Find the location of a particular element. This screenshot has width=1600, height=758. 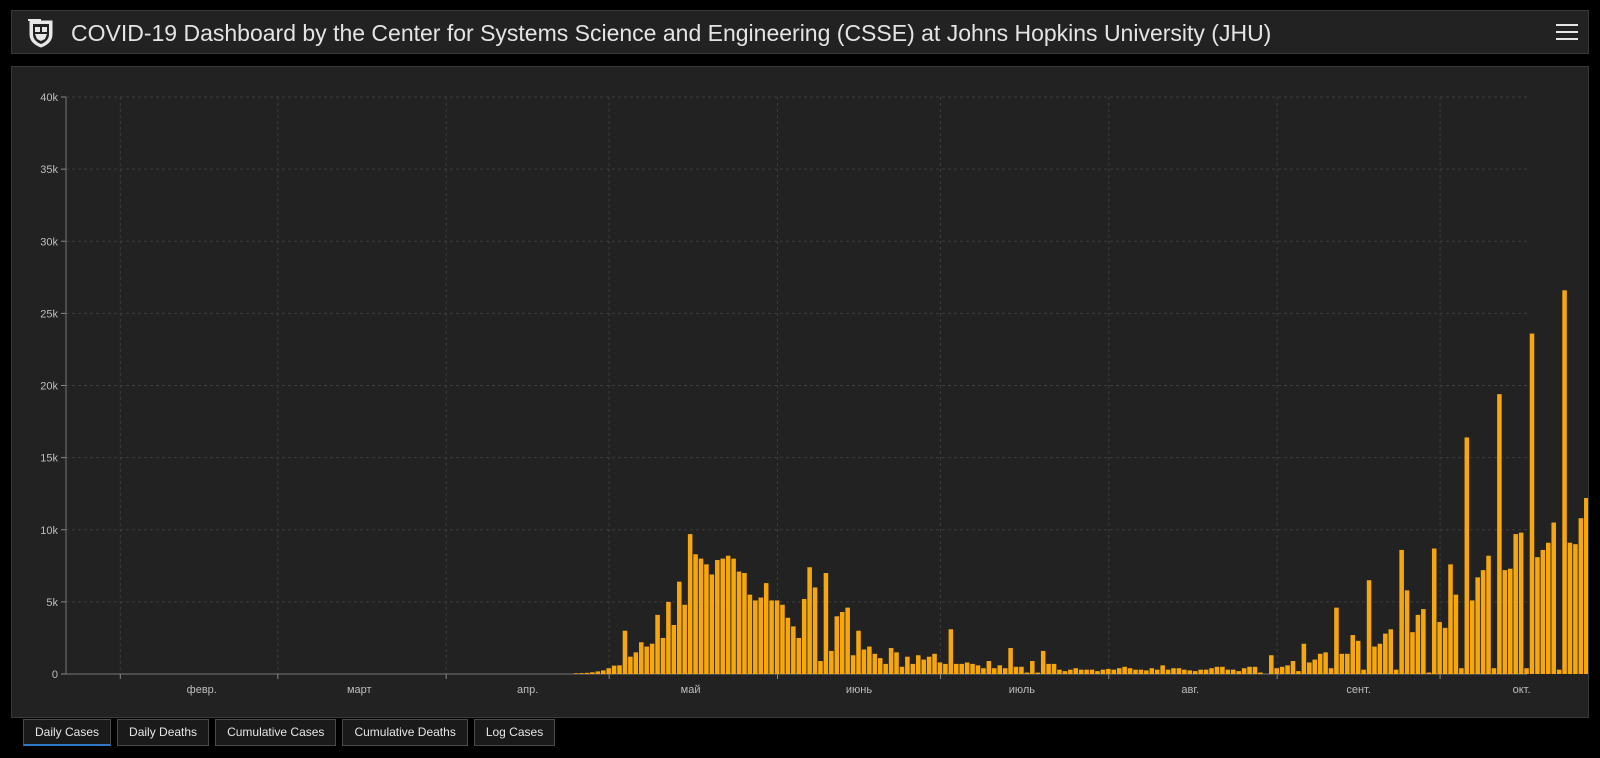

x-tick-label: сент. is located at coordinates (1358, 690).